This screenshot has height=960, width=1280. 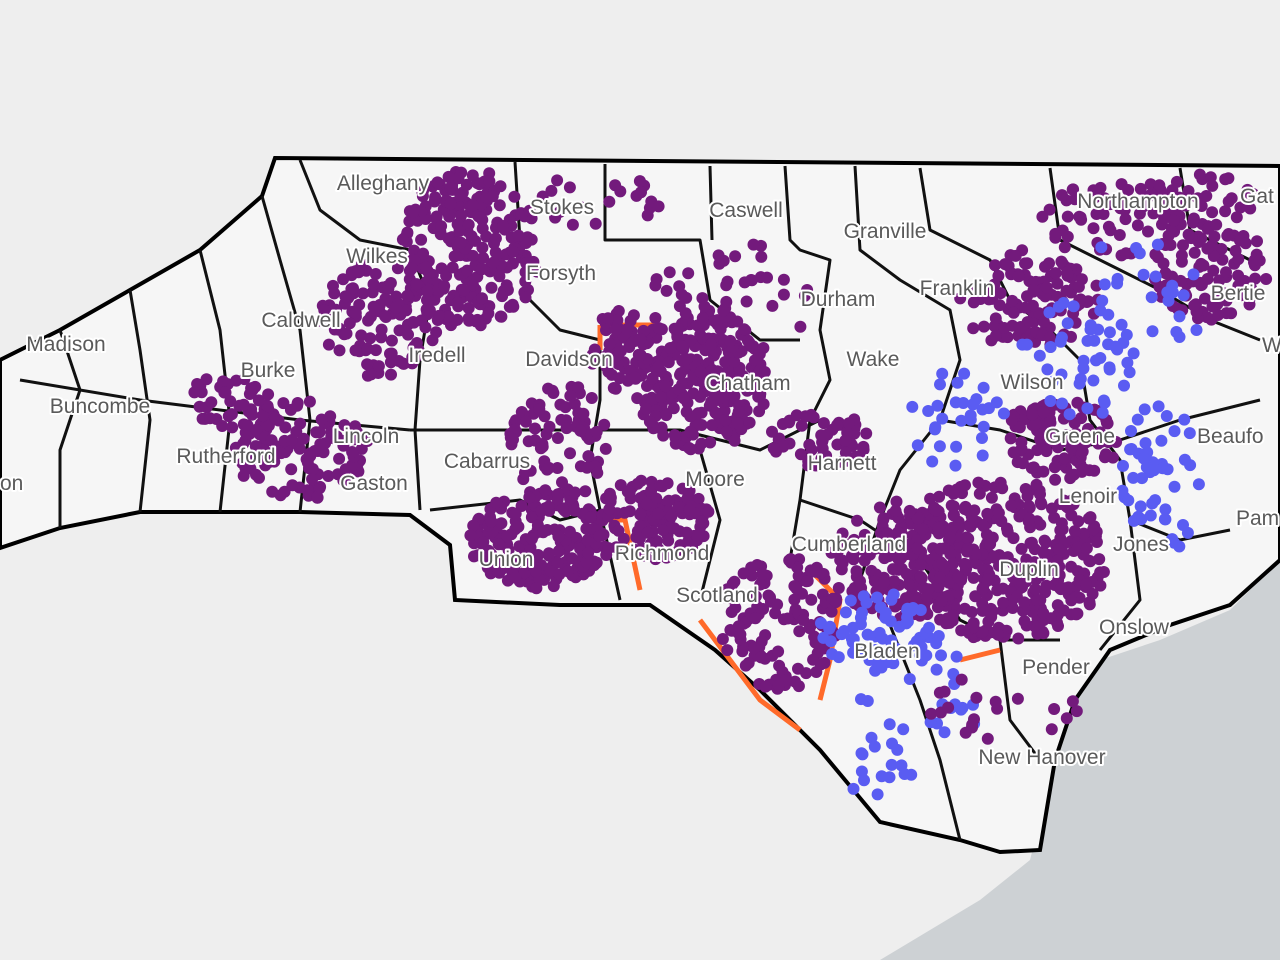 I want to click on county-line, so click(x=907, y=373).